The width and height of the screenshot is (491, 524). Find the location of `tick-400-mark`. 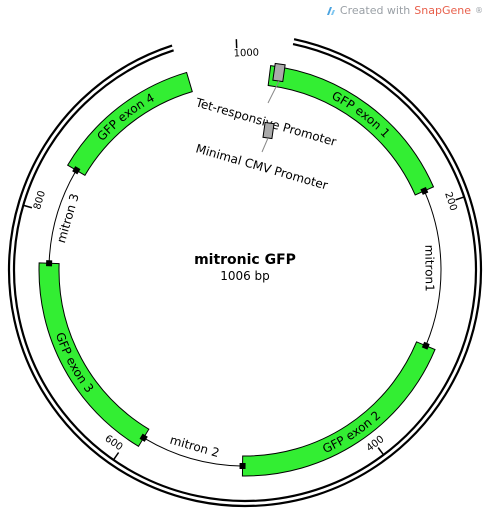

tick-400-mark is located at coordinates (381, 451).